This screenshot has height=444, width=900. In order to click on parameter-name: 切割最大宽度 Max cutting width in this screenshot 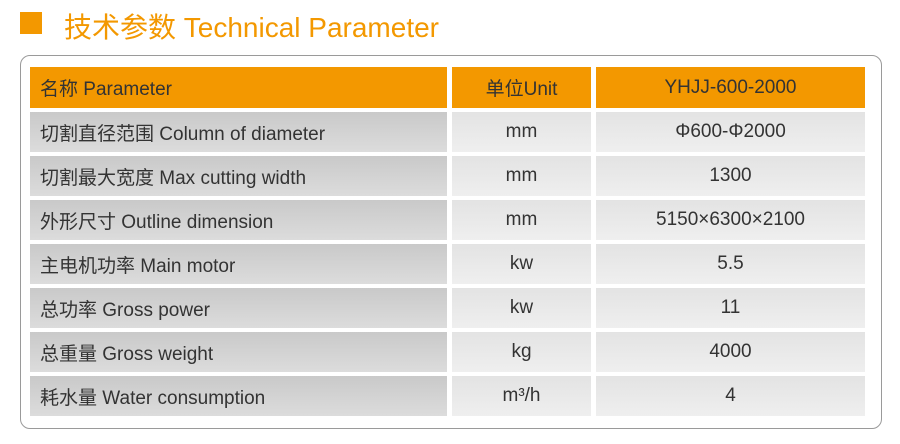, I will do `click(238, 176)`.